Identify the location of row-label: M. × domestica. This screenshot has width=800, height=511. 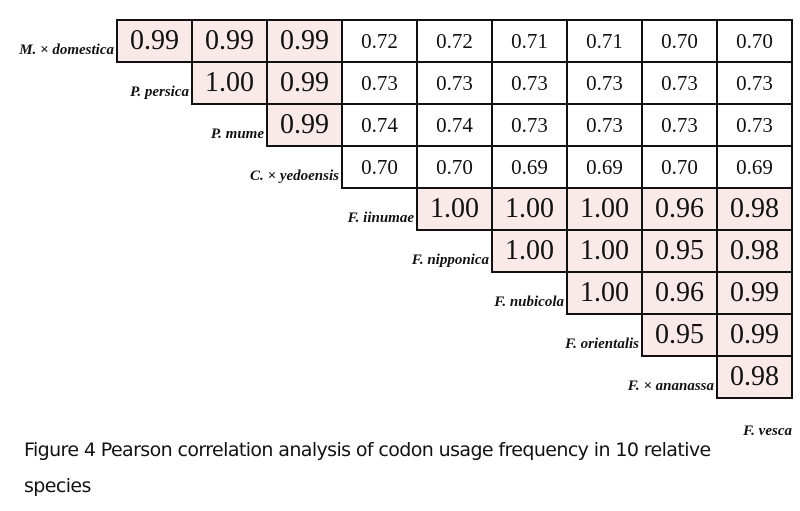
(66, 50).